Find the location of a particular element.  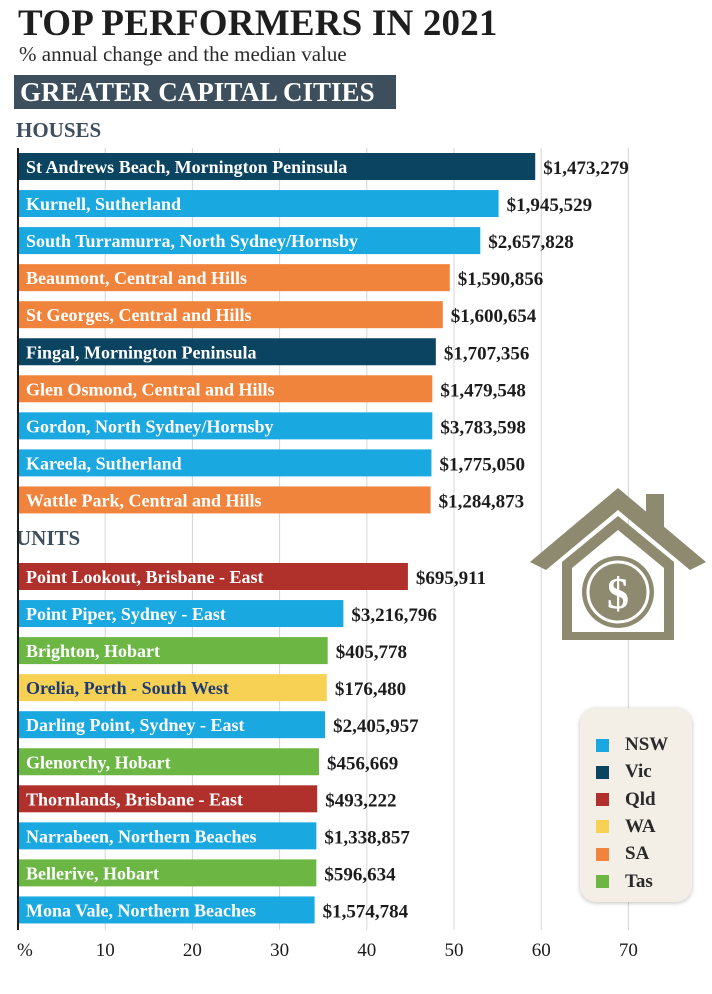

legend-label: Vic is located at coordinates (638, 772).